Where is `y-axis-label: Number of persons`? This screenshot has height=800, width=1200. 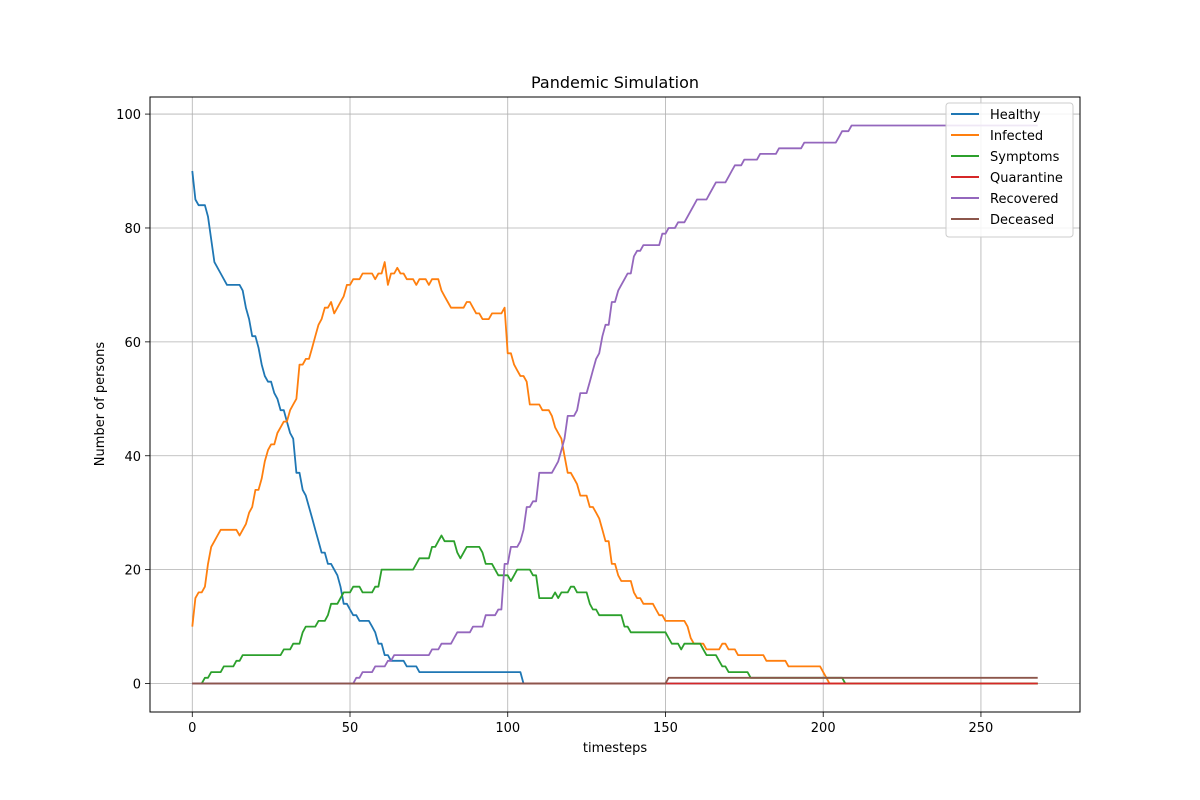
y-axis-label: Number of persons is located at coordinates (100, 404).